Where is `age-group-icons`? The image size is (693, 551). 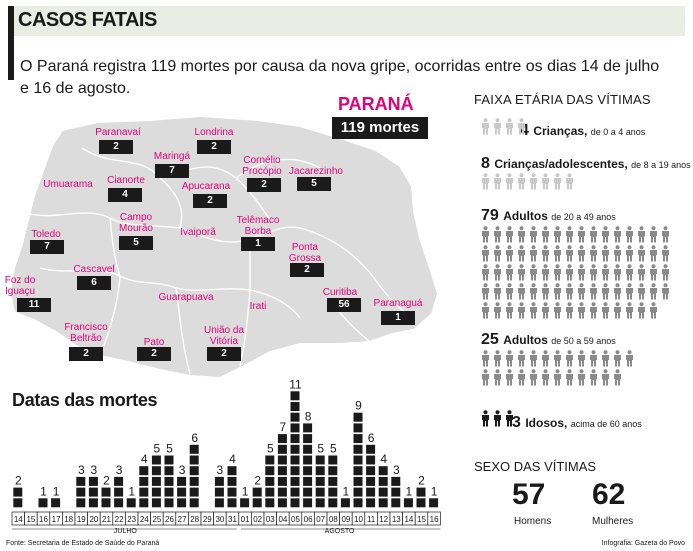 age-group-icons is located at coordinates (503, 126).